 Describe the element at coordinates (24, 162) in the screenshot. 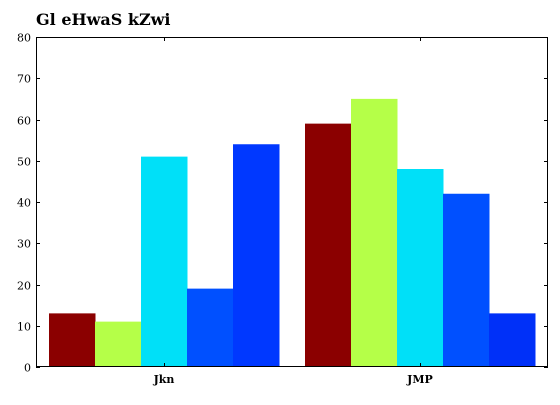

I see `y-tick-label: 50` at that location.